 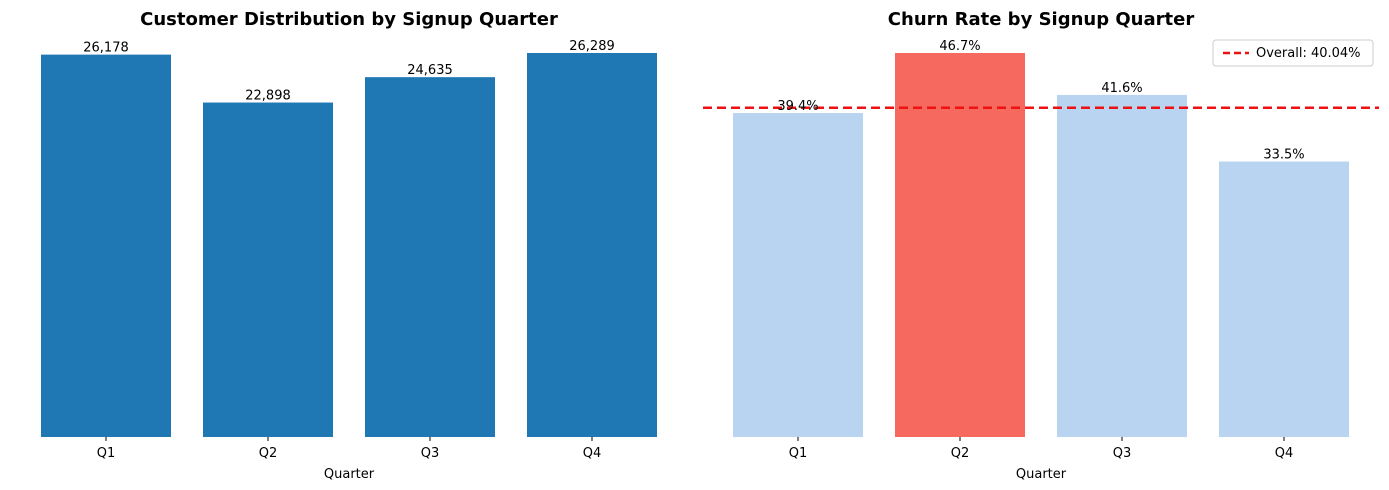 I want to click on right-bar-q2, so click(x=960, y=245).